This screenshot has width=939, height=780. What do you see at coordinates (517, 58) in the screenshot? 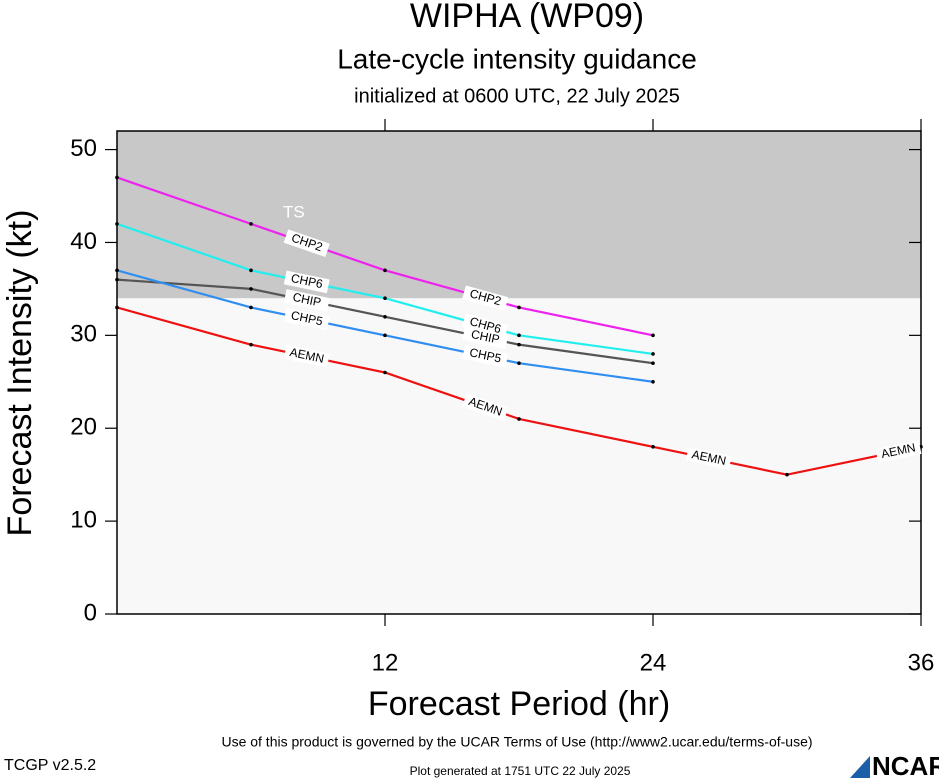
I see `chart-subtitle: Late-cycle intensity guidance` at bounding box center [517, 58].